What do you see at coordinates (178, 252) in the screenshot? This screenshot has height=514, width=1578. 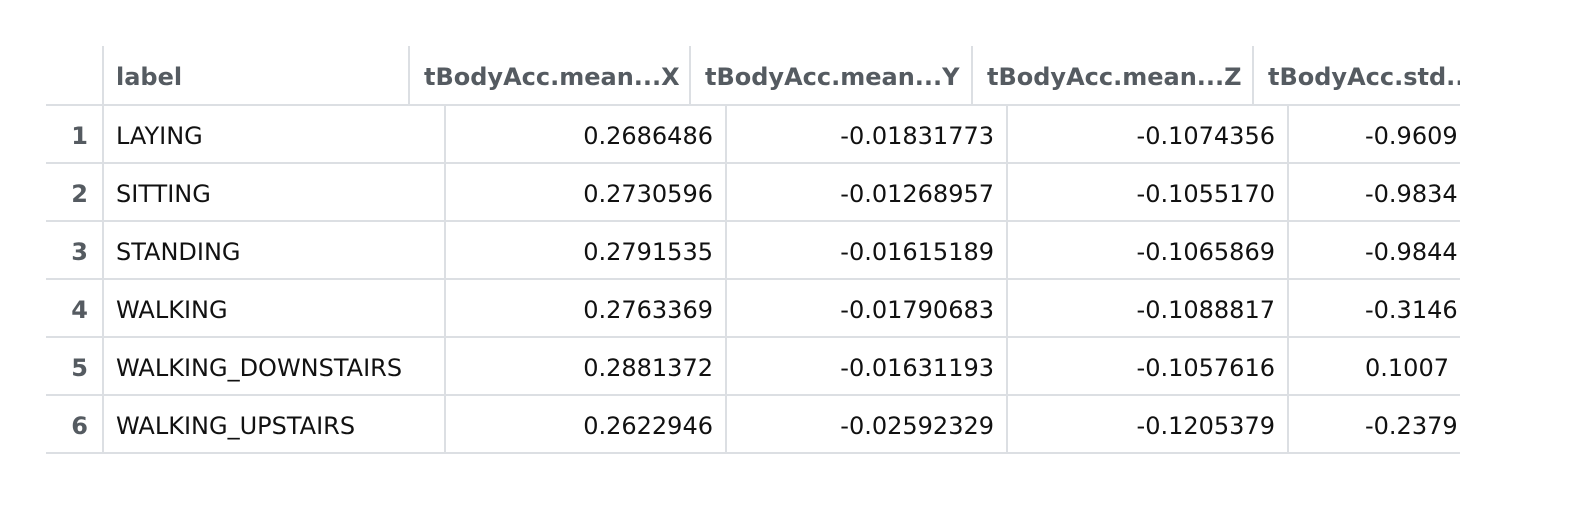 I see `cell-label: STANDING` at bounding box center [178, 252].